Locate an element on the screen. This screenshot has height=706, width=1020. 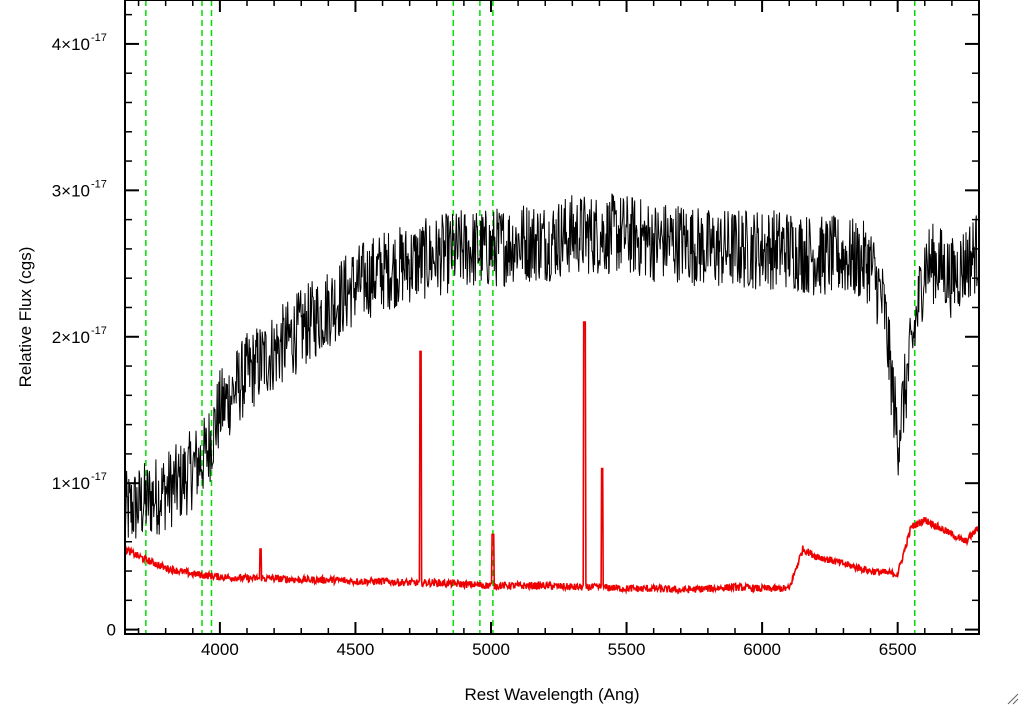
y-axis-label: Relative Flux (cgs) is located at coordinates (25, 317).